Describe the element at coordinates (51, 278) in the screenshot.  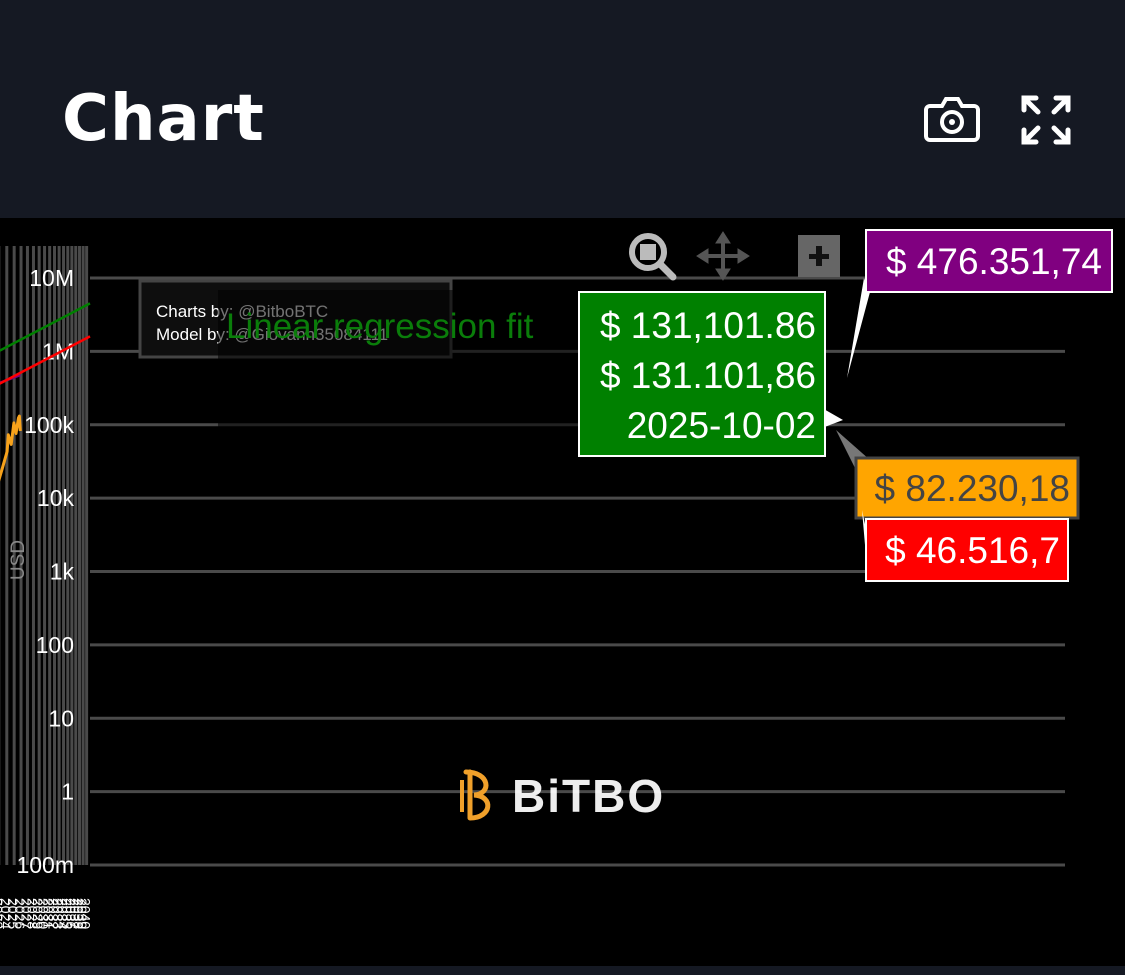
I see `y-tick-label: 10M` at that location.